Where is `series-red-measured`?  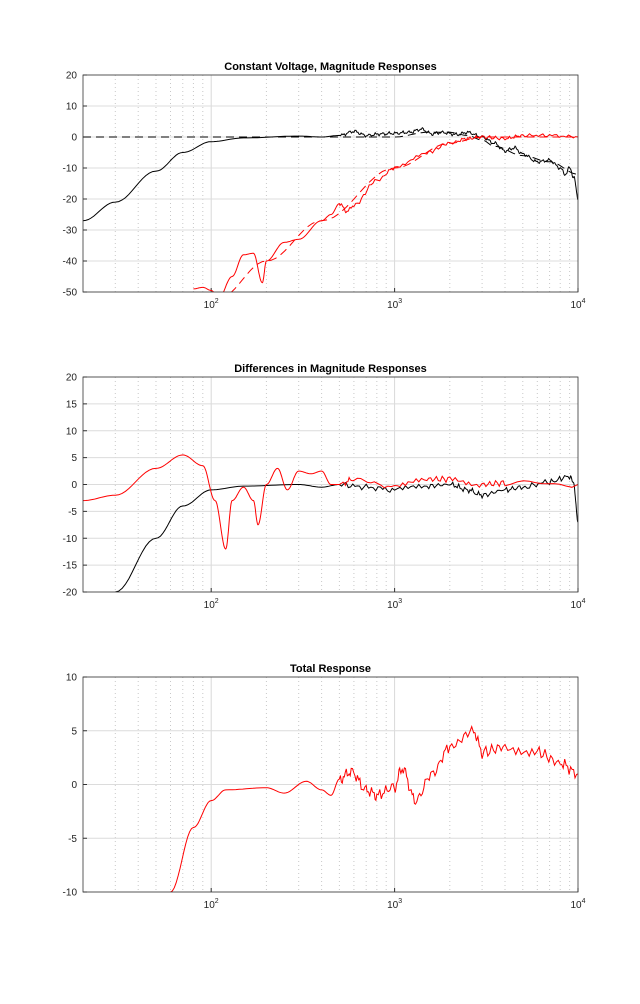
series-red-measured is located at coordinates (385, 212).